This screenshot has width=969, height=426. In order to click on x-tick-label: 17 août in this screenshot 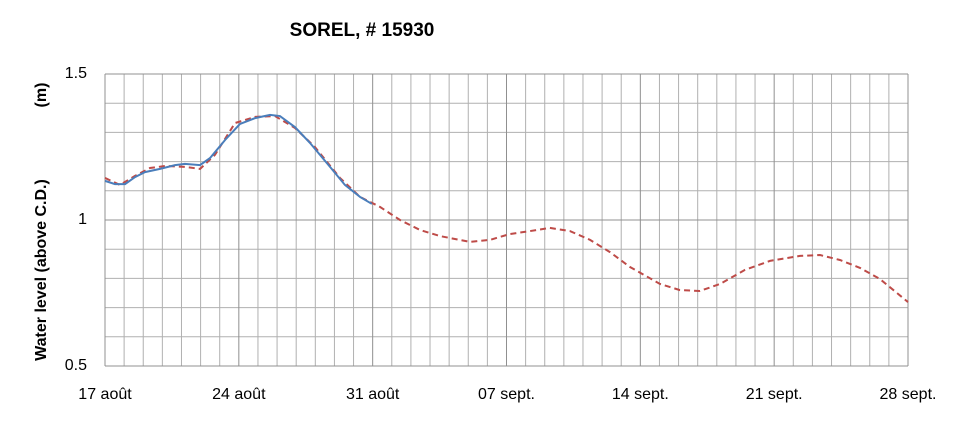, I will do `click(105, 394)`.